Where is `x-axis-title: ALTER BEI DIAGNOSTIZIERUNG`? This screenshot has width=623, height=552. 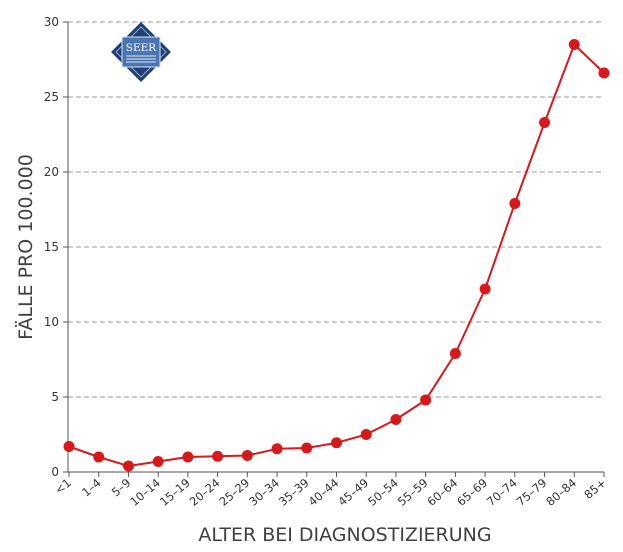
x-axis-title: ALTER BEI DIAGNOSTIZIERUNG is located at coordinates (344, 535).